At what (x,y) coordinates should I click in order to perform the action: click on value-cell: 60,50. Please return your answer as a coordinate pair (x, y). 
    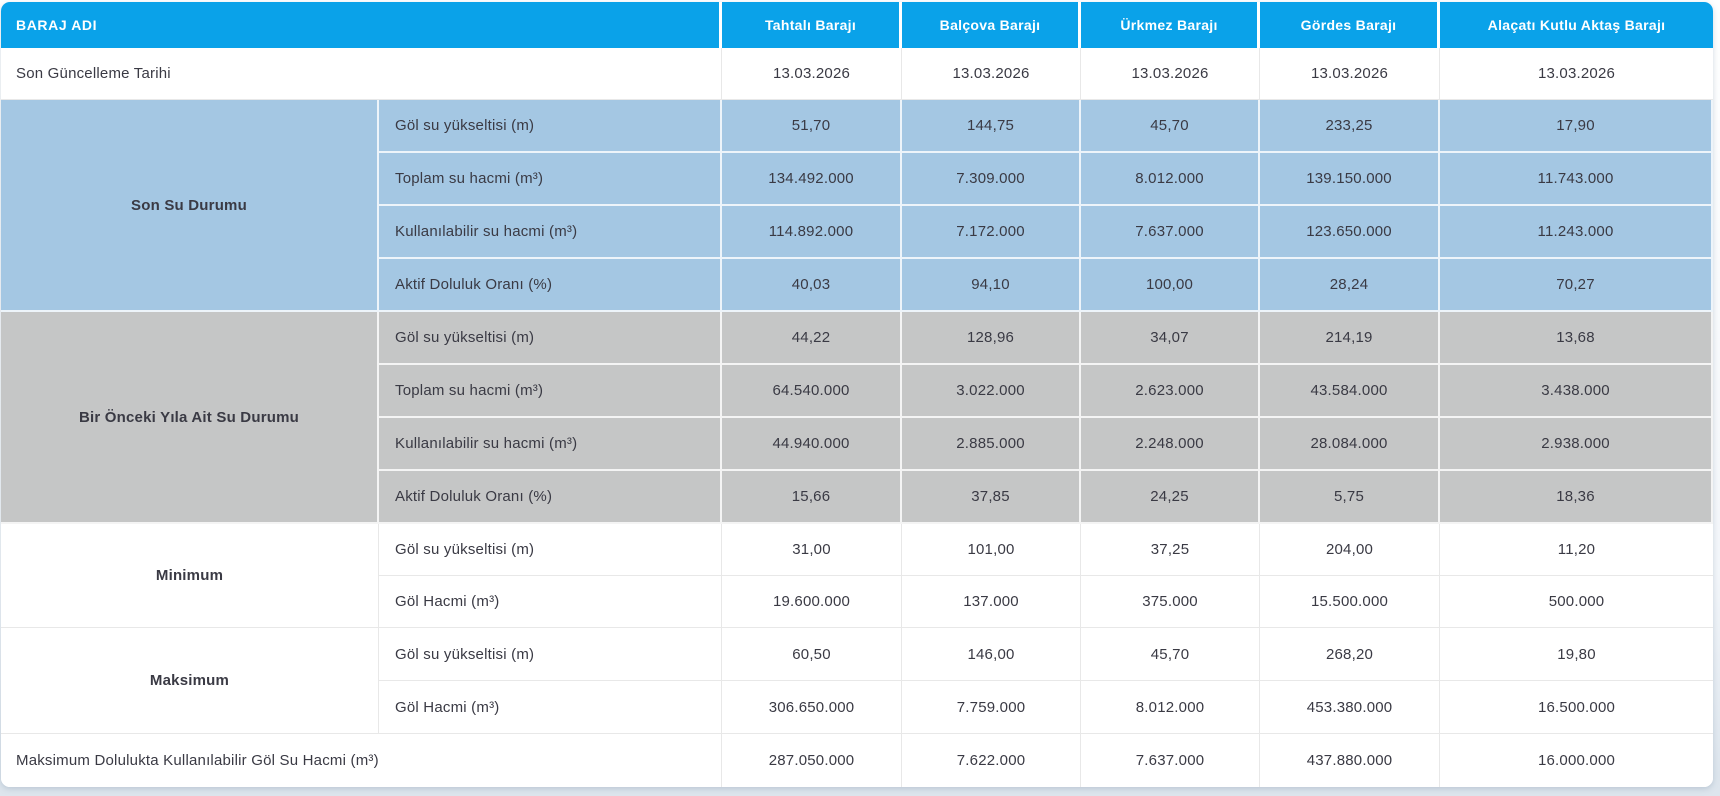
    Looking at the image, I should click on (812, 654).